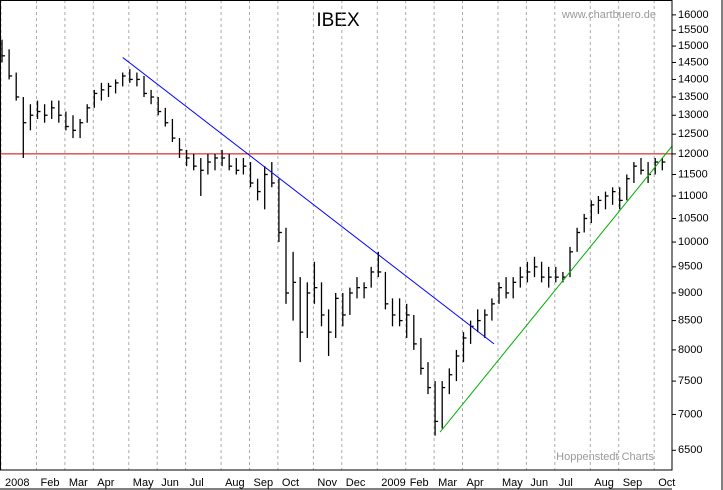 The width and height of the screenshot is (723, 490). Describe the element at coordinates (693, 46) in the screenshot. I see `y-tick-label: 15000` at that location.